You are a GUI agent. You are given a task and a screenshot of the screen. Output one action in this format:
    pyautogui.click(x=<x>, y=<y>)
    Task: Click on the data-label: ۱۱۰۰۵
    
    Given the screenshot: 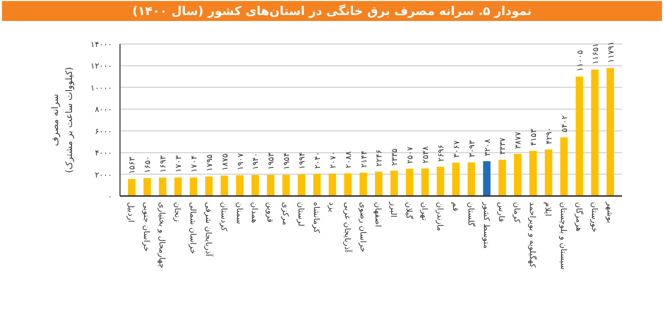 What is the action you would take?
    pyautogui.click(x=579, y=61)
    